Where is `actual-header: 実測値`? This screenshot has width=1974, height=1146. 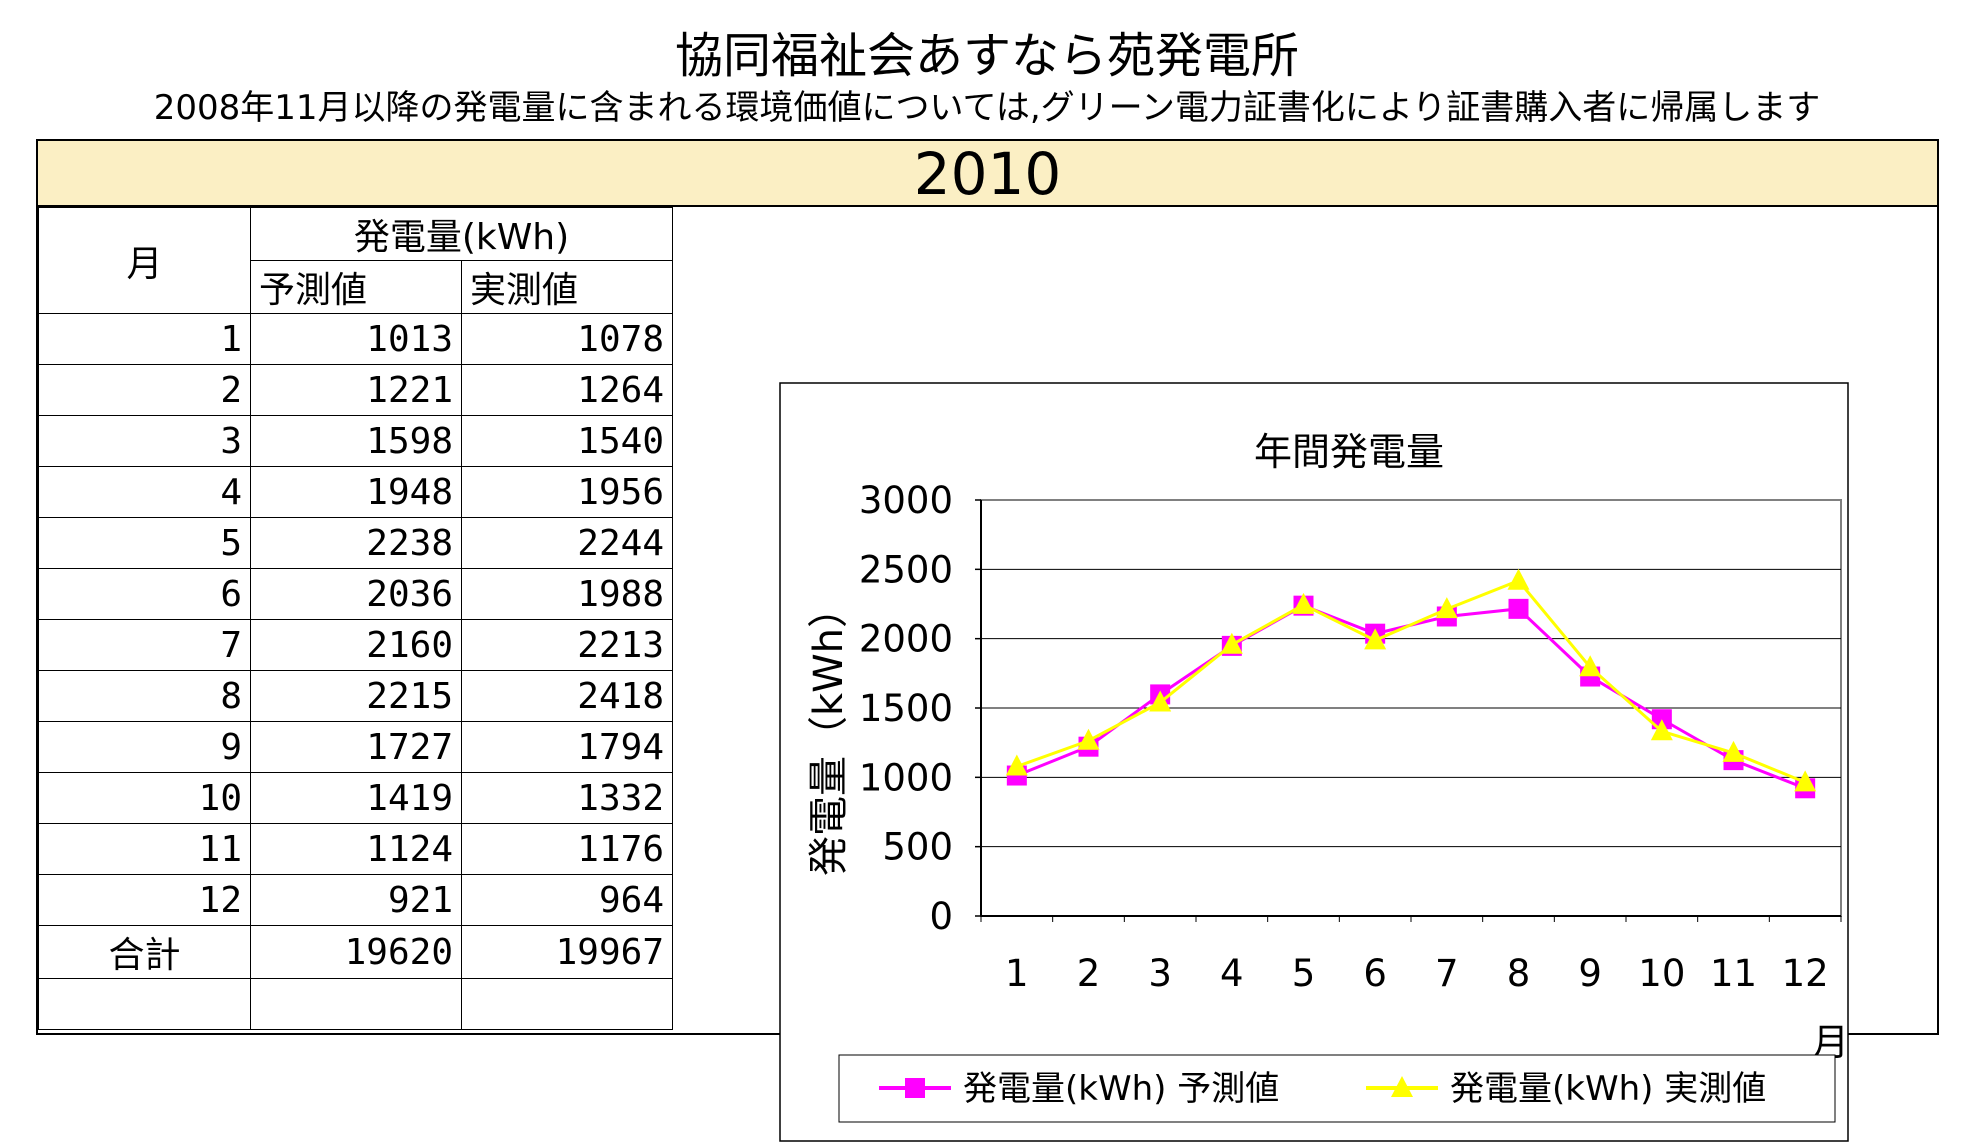
actual-header: 実測値 is located at coordinates (567, 287).